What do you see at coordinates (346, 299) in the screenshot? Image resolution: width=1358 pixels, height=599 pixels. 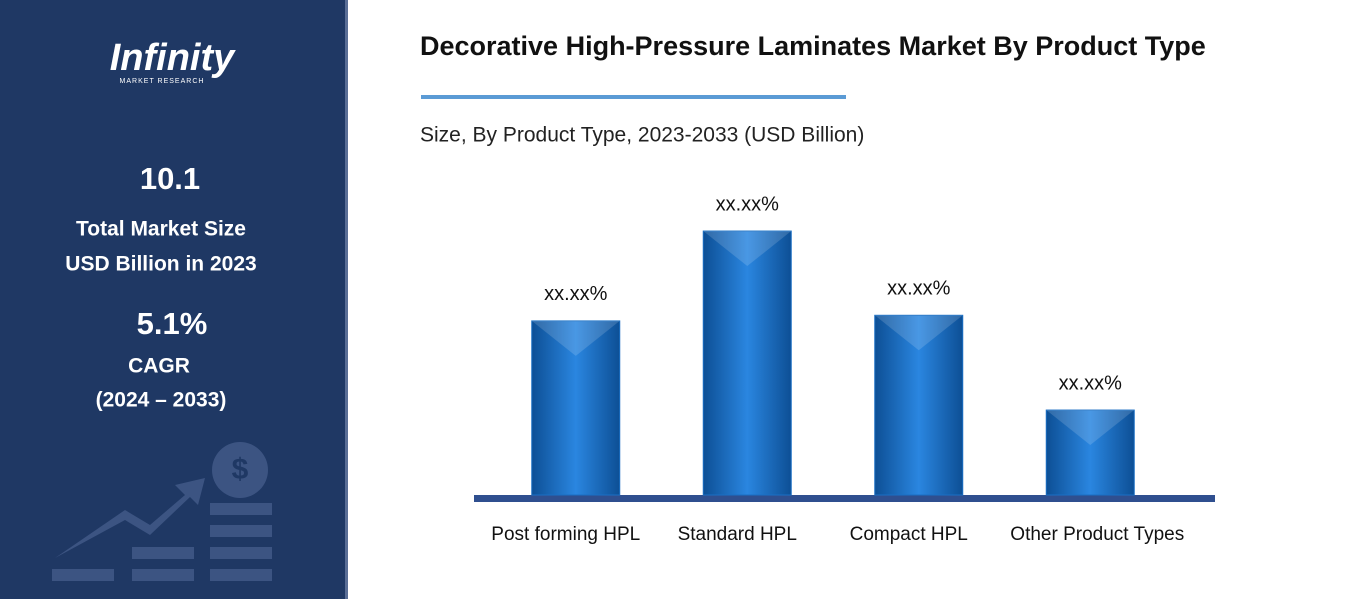 I see `sidebar-edge` at bounding box center [346, 299].